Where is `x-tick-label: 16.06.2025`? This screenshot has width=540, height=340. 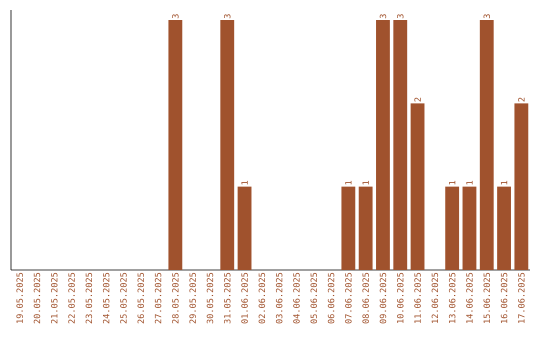
x-tick-label: 16.06.2025 is located at coordinates (504, 297).